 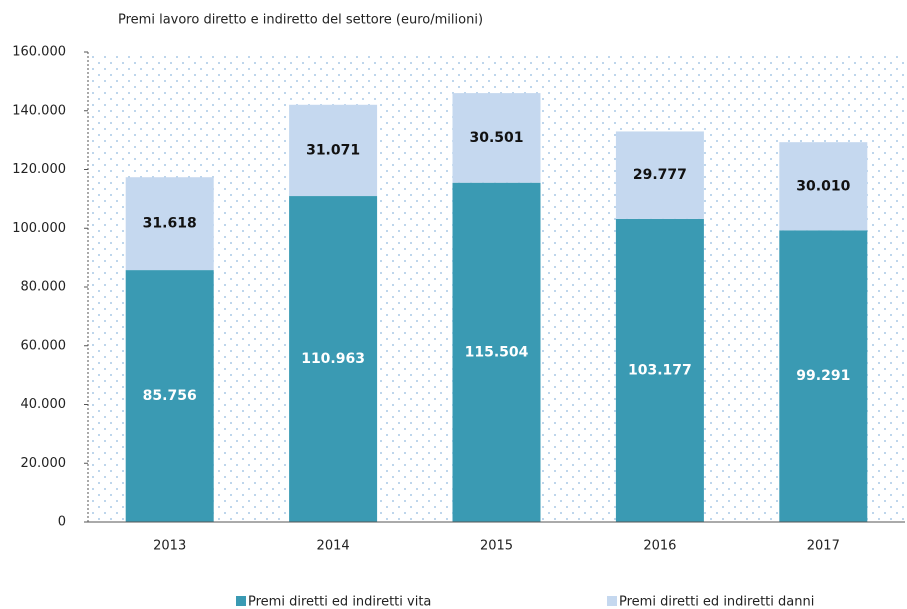 What do you see at coordinates (339, 602) in the screenshot?
I see `legend-label: Premi diretti ed indiretti vita` at bounding box center [339, 602].